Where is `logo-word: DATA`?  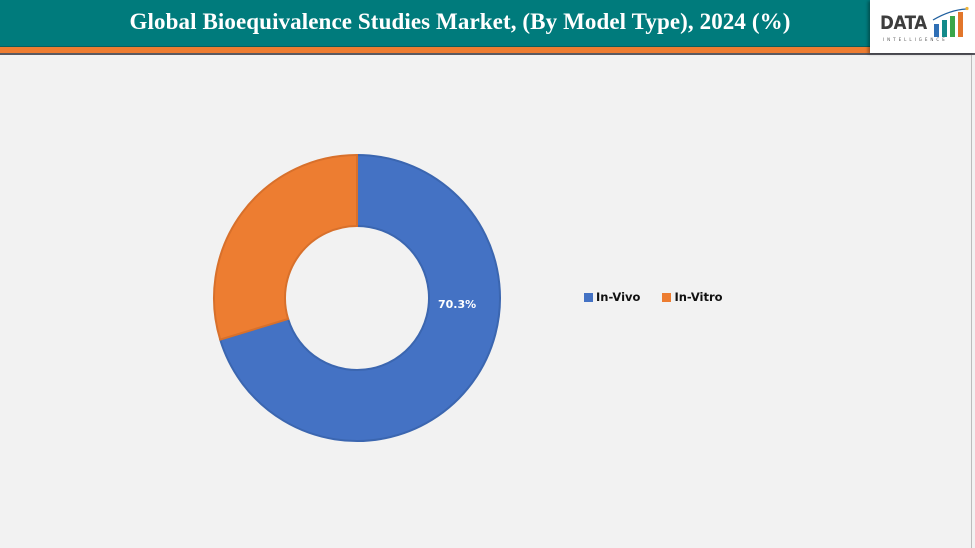 logo-word: DATA is located at coordinates (903, 23).